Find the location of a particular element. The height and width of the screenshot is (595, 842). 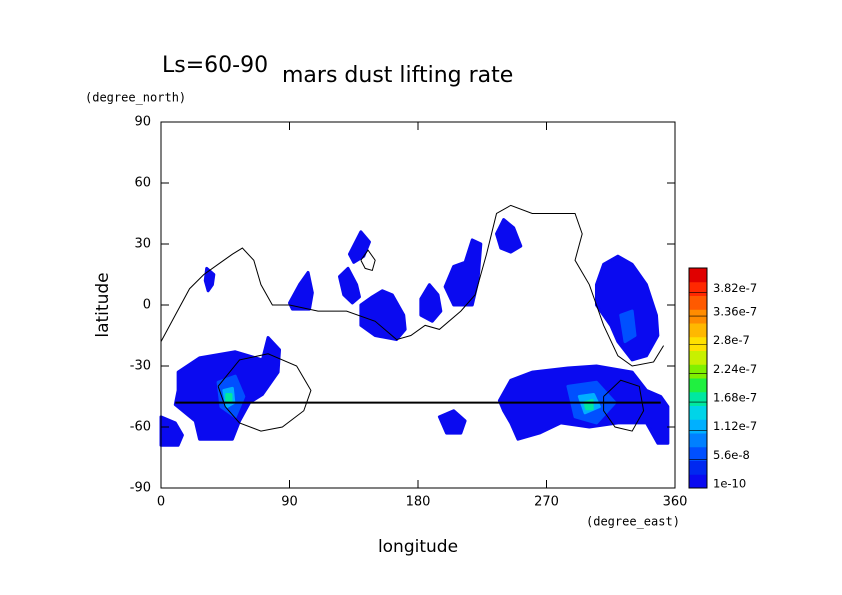

colorbar-tick-label: 3.36e-7 is located at coordinates (735, 312).